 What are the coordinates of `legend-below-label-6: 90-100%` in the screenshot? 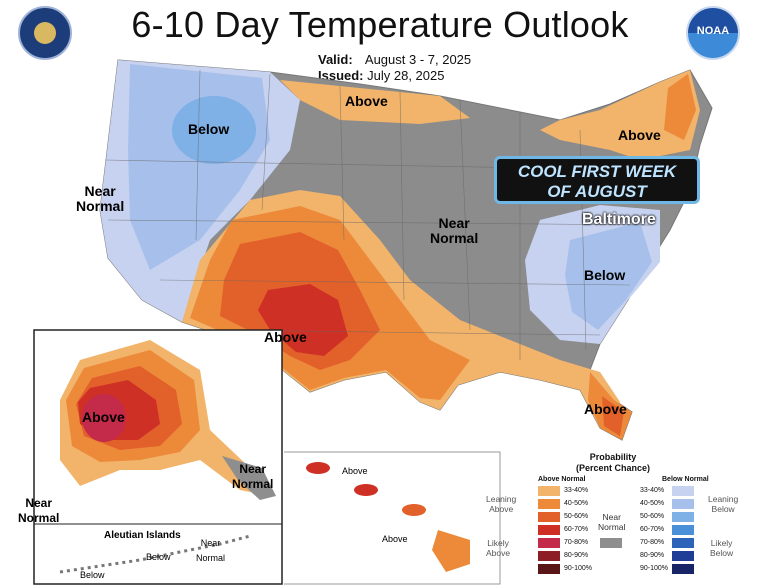 It's located at (654, 568).